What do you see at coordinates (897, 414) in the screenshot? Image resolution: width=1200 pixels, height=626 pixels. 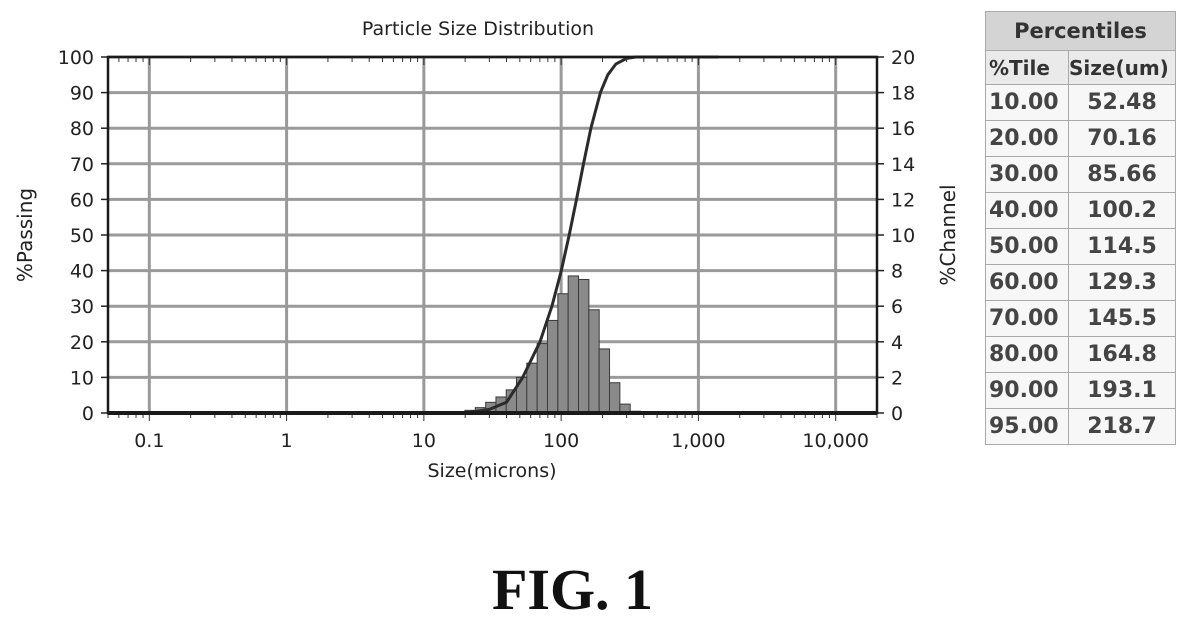 I see `y-right-tick-label: 0` at bounding box center [897, 414].